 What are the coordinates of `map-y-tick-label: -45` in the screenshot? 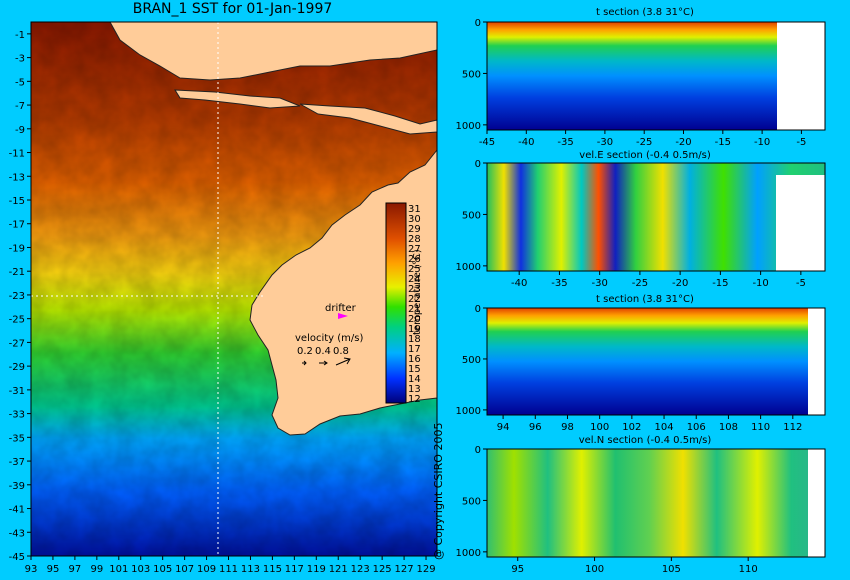 It's located at (17, 557).